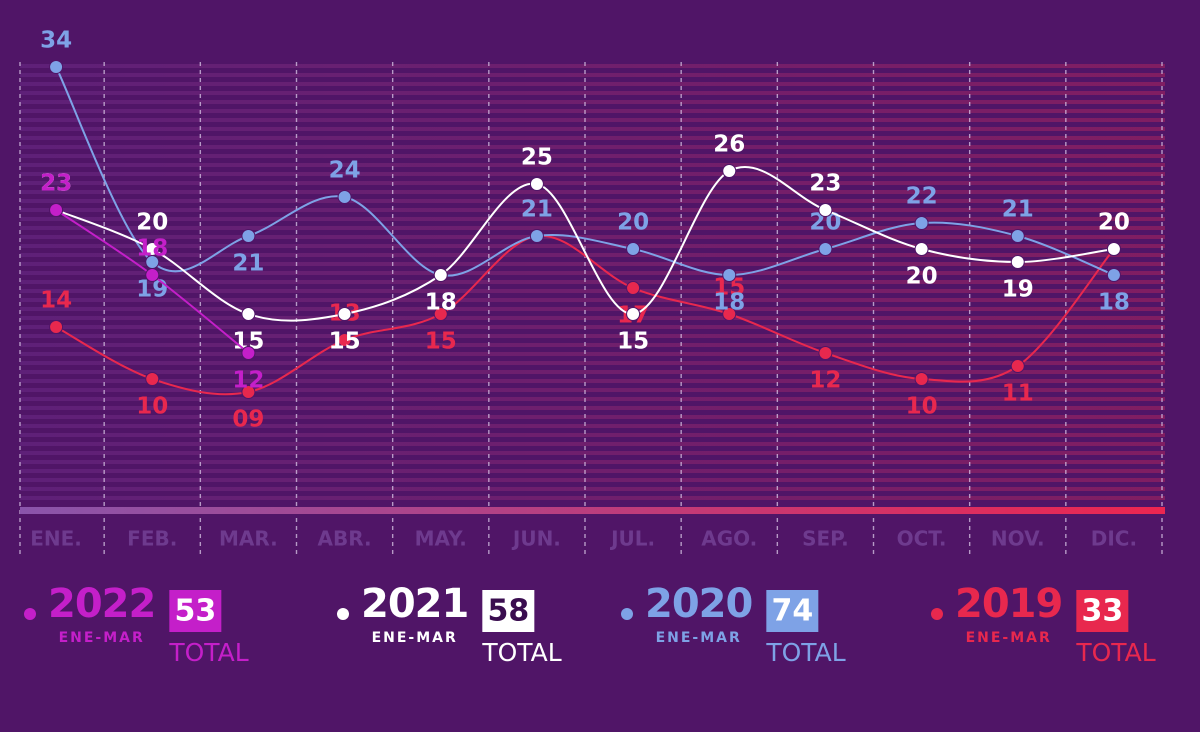 Image resolution: width=1200 pixels, height=732 pixels. I want to click on legend-total: 74, so click(792, 611).